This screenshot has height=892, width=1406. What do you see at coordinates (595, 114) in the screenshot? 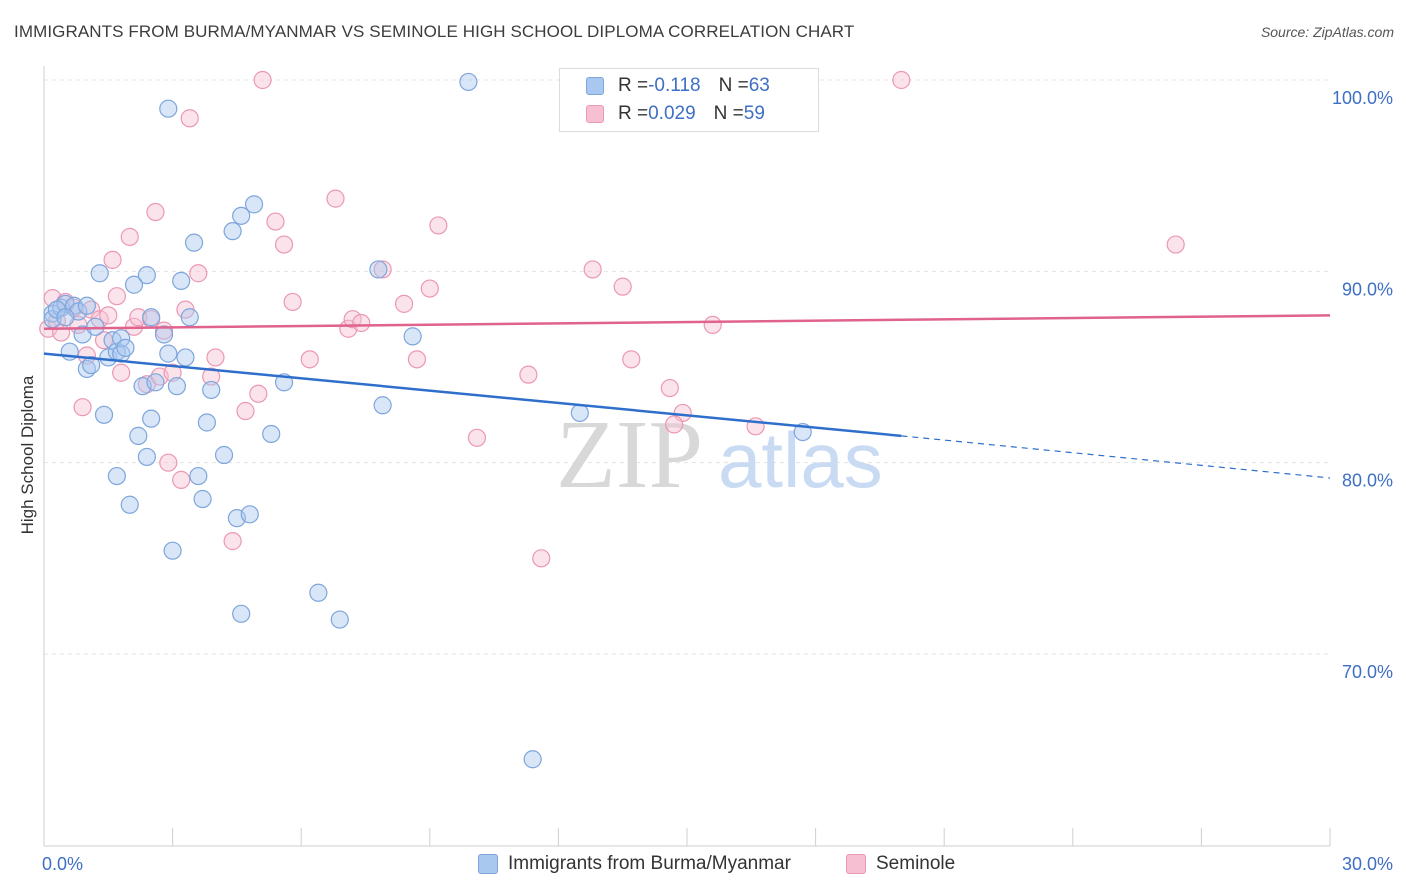
I see `seminole-swatch` at bounding box center [595, 114].